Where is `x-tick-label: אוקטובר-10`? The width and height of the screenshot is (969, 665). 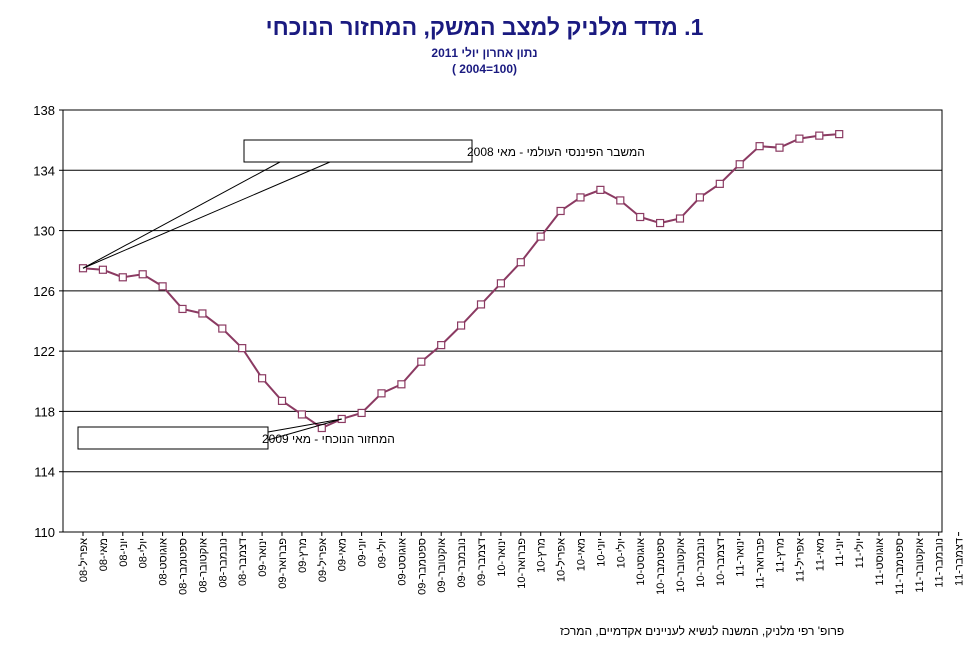
x-tick-label: אוקטובר-10 is located at coordinates (681, 565).